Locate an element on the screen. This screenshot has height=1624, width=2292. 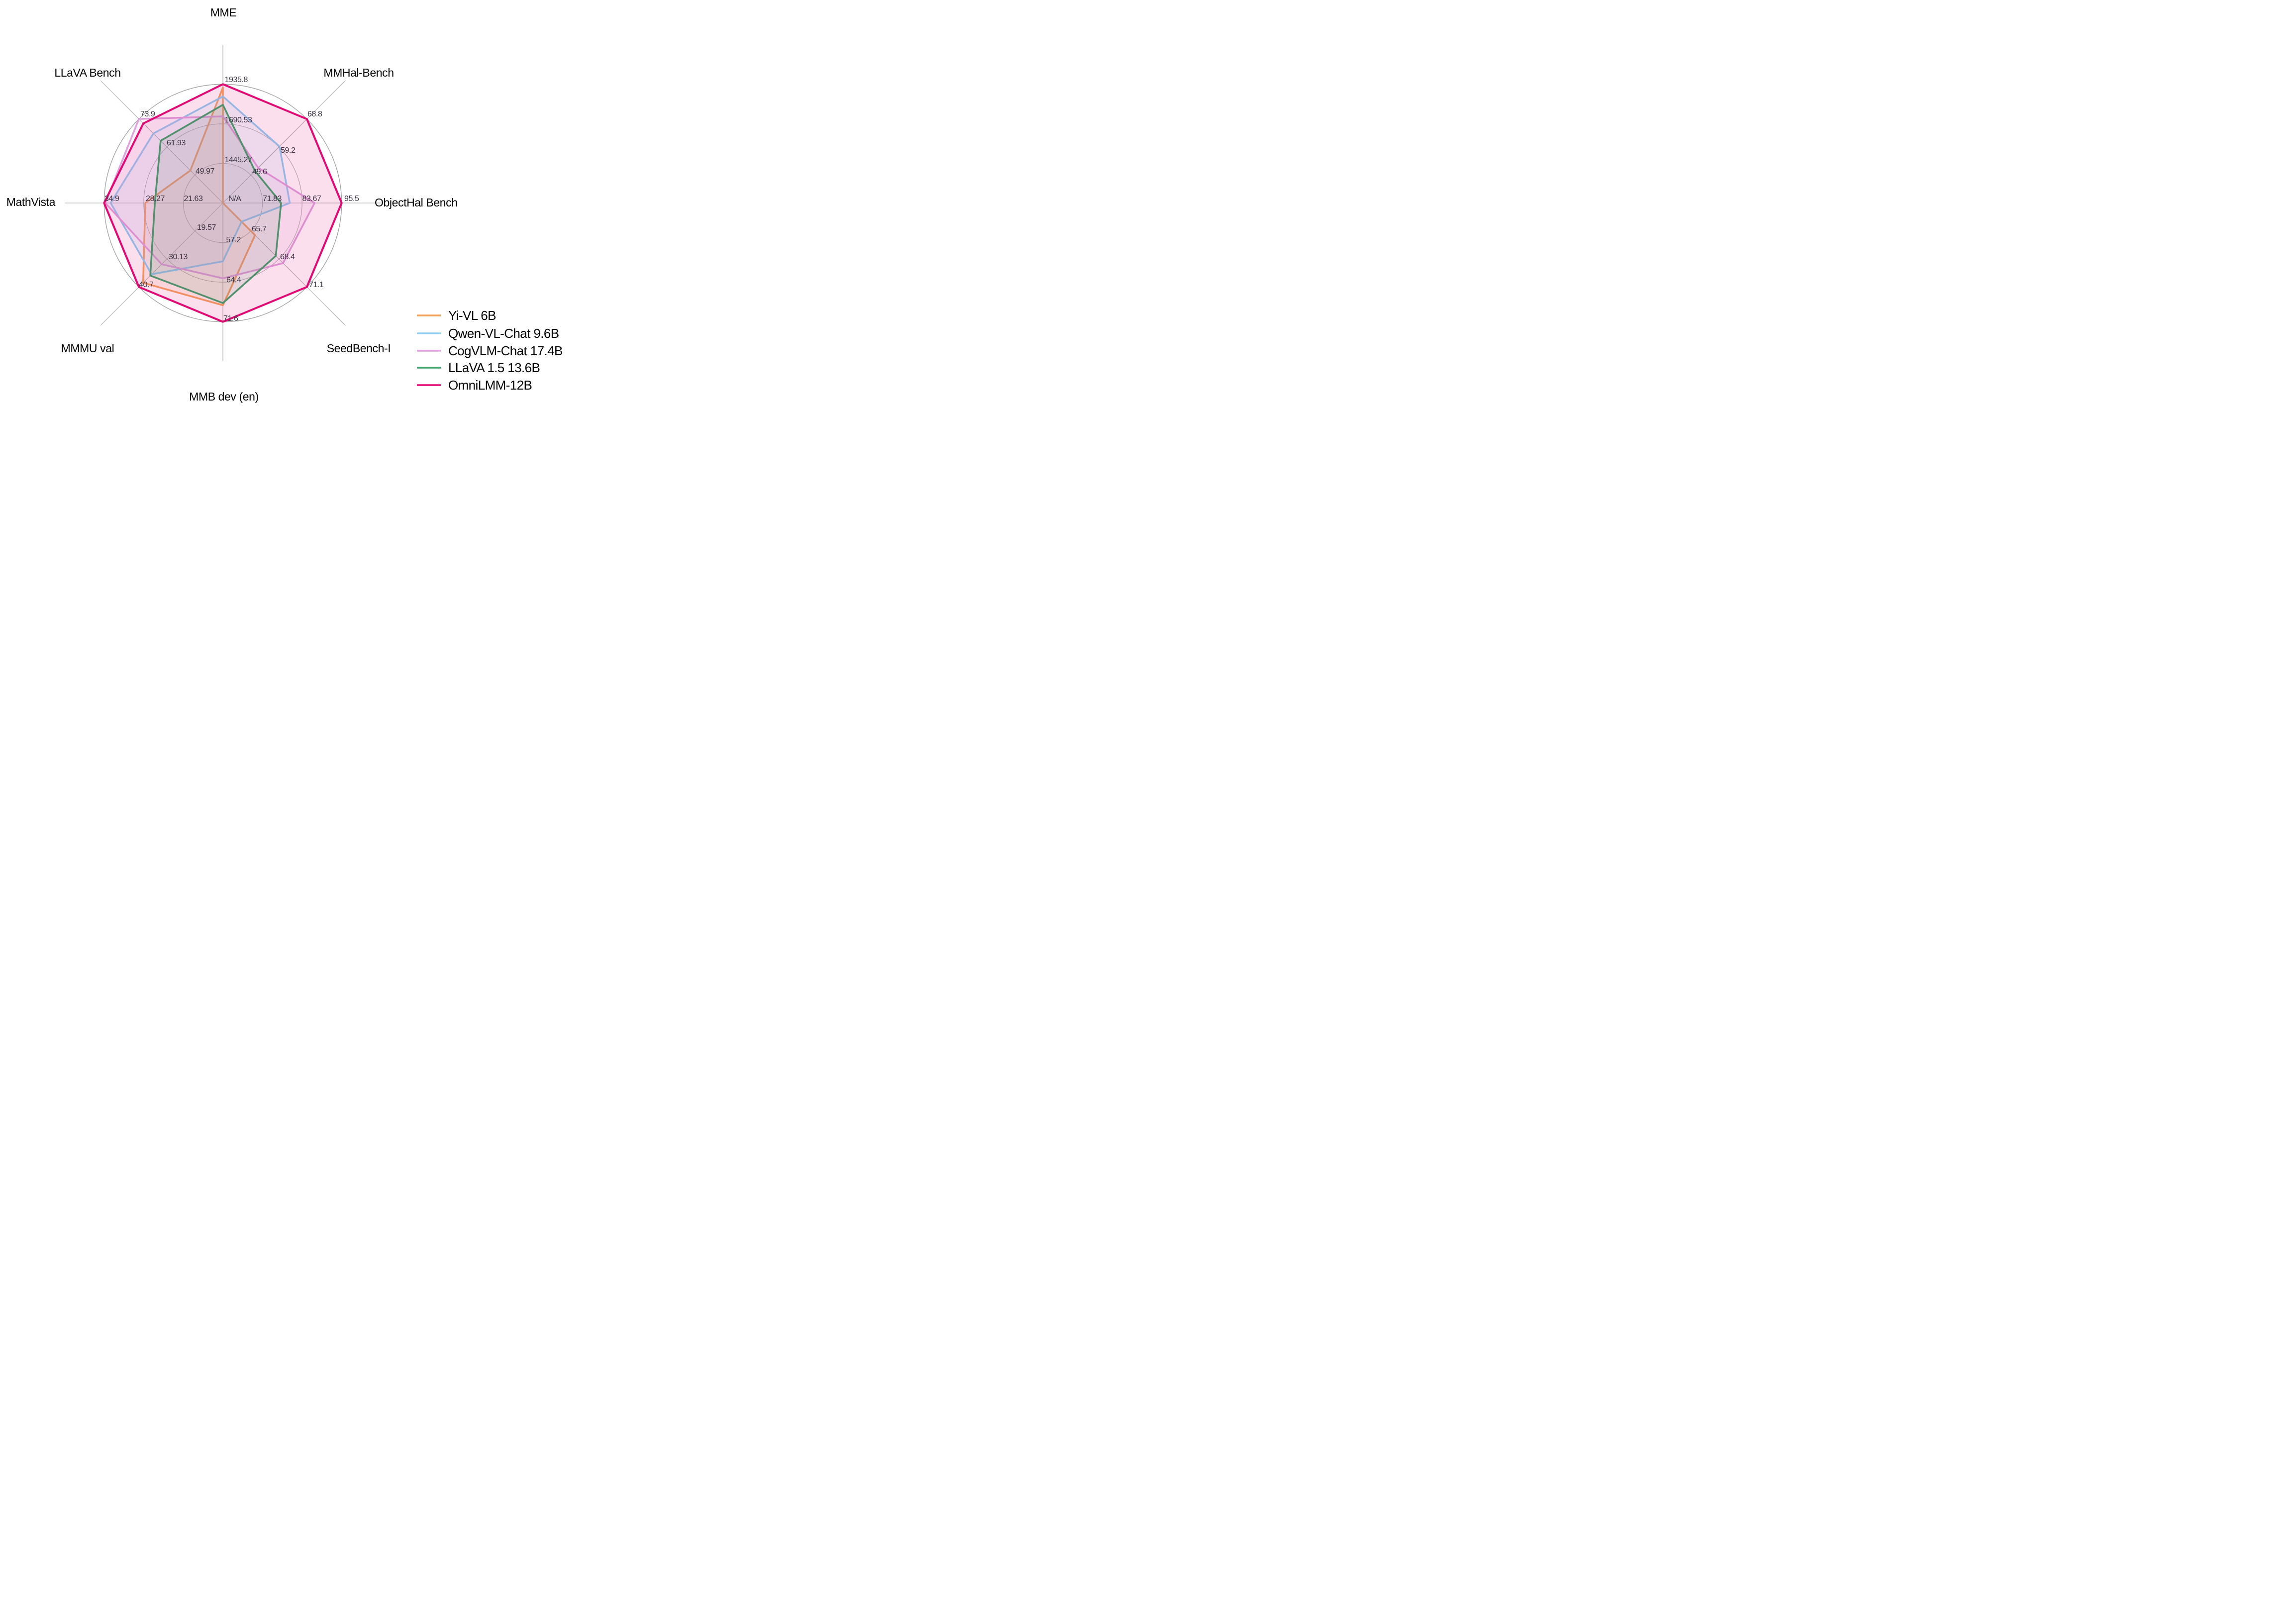
axis-title-objecthal-bench: ObjectHal Bench is located at coordinates (416, 203).